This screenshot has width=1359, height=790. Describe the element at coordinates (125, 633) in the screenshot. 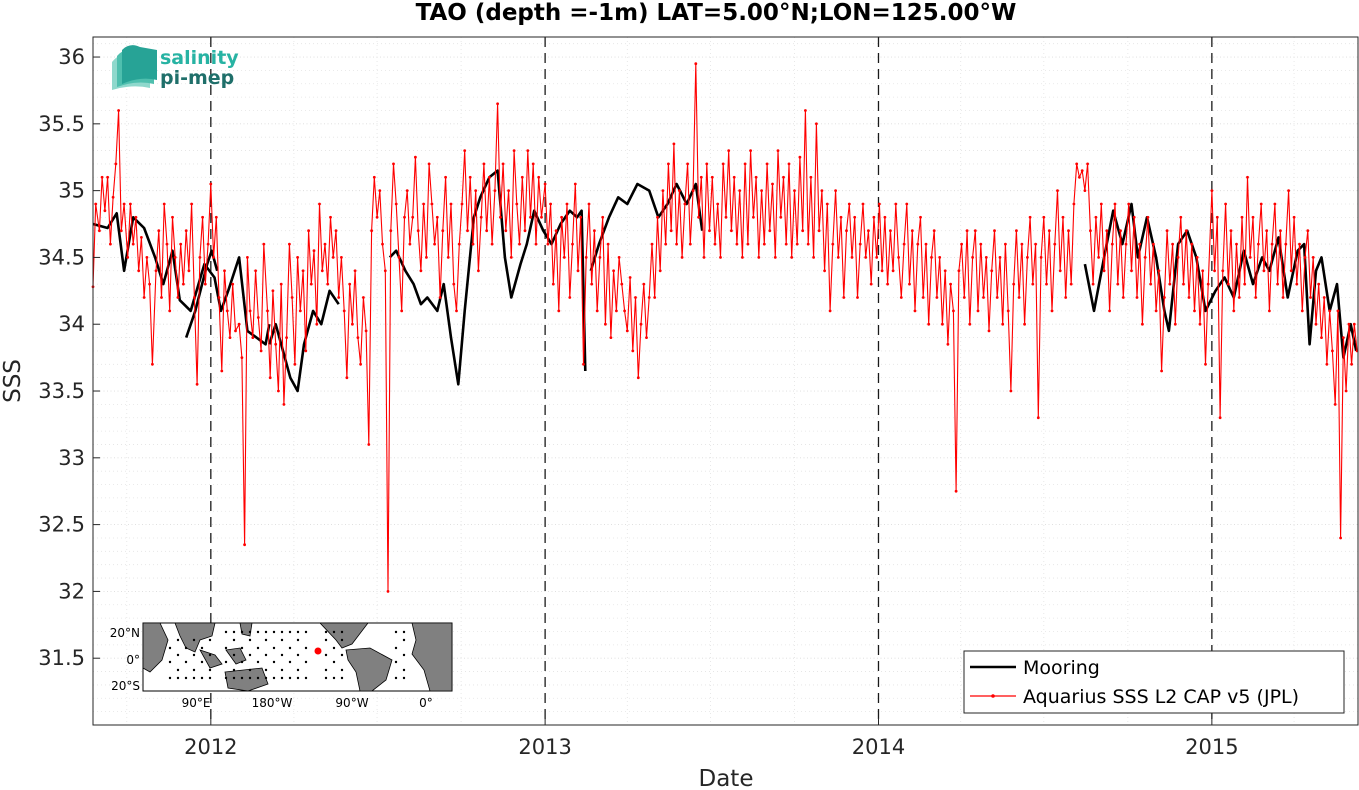

I see `inset-lat-20n: 20°N` at that location.